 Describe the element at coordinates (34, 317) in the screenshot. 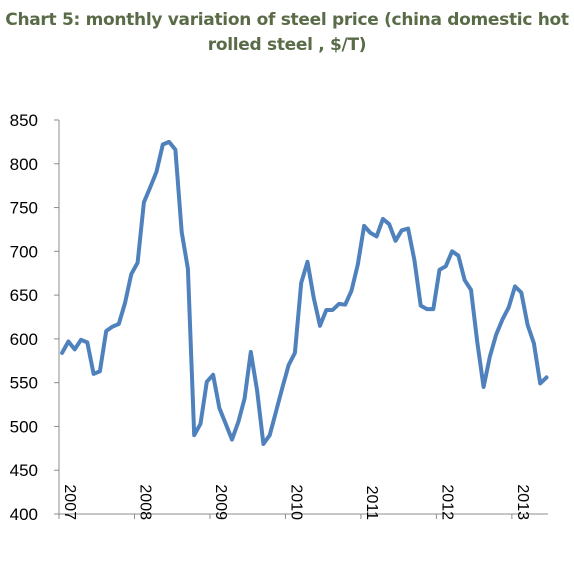

I see `y-axis-ticks: 400 450 500 550 600 650 700 750 800 850` at that location.